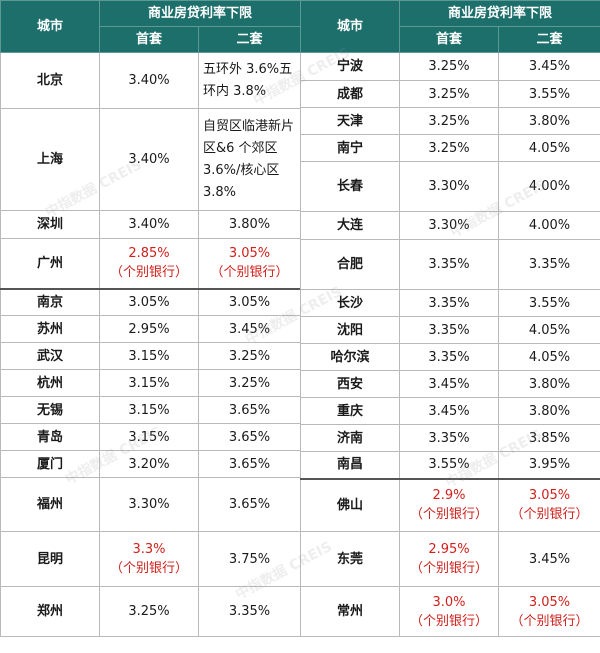  Describe the element at coordinates (450, 148) in the screenshot. I see `table-row: 南宁 3.25% 4.05%` at that location.